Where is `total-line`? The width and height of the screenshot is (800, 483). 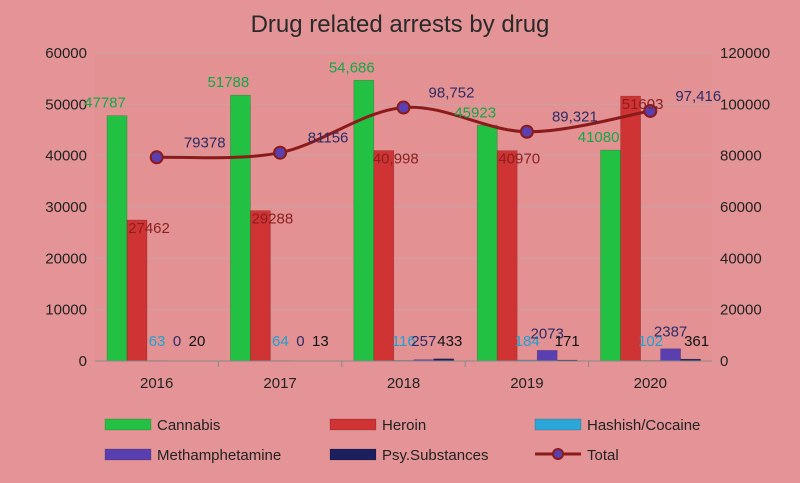 total-line is located at coordinates (403, 132).